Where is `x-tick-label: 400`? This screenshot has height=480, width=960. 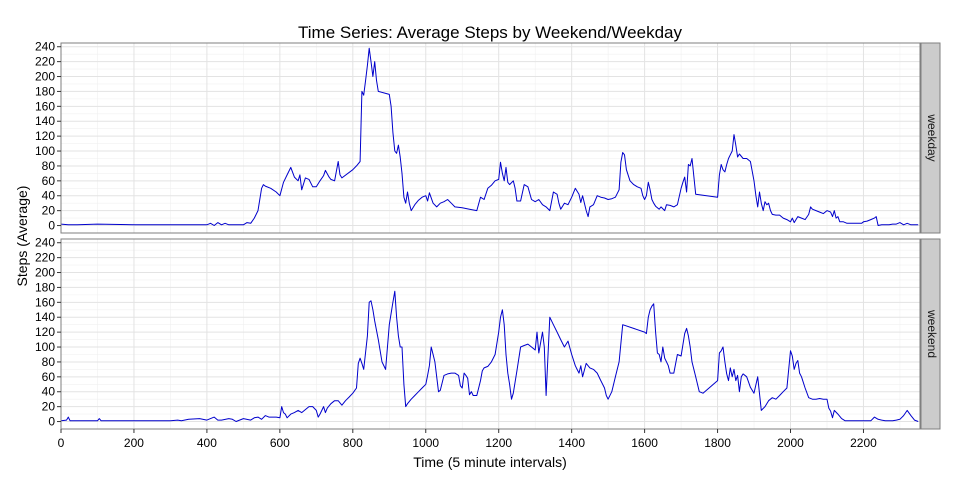
x-tick-label: 400 is located at coordinates (207, 443).